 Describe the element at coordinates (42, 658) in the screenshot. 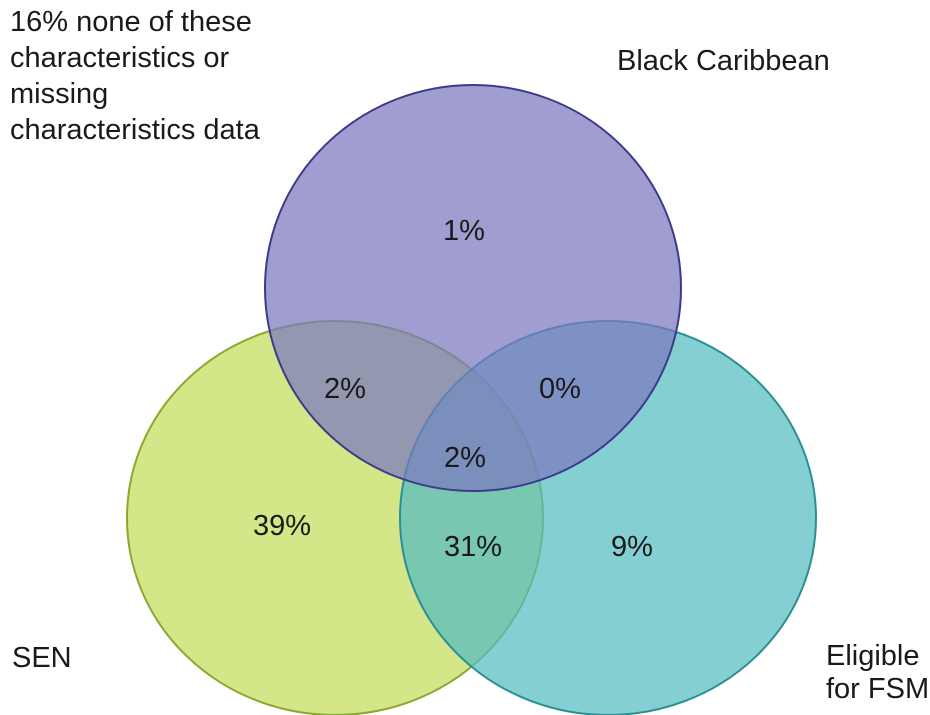

I see `set-label-sen: SEN` at that location.